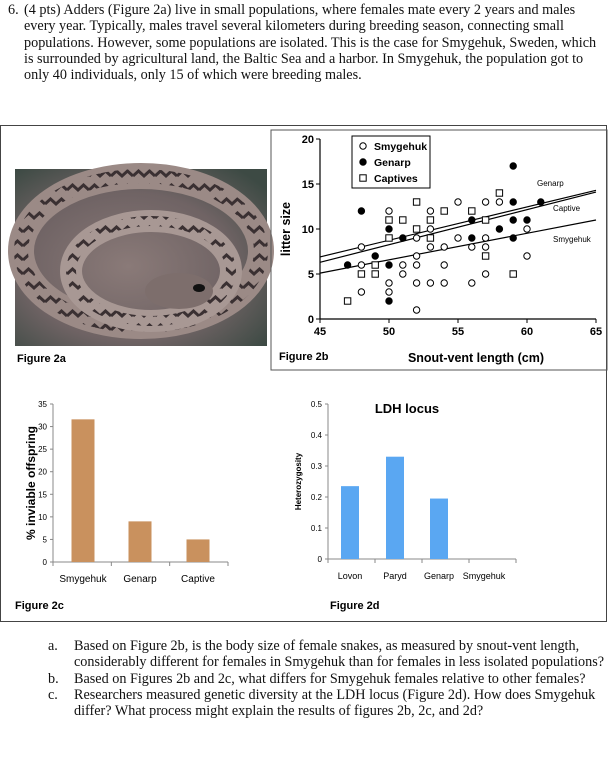  Describe the element at coordinates (396, 179) in the screenshot. I see `legend-label: Captives` at that location.